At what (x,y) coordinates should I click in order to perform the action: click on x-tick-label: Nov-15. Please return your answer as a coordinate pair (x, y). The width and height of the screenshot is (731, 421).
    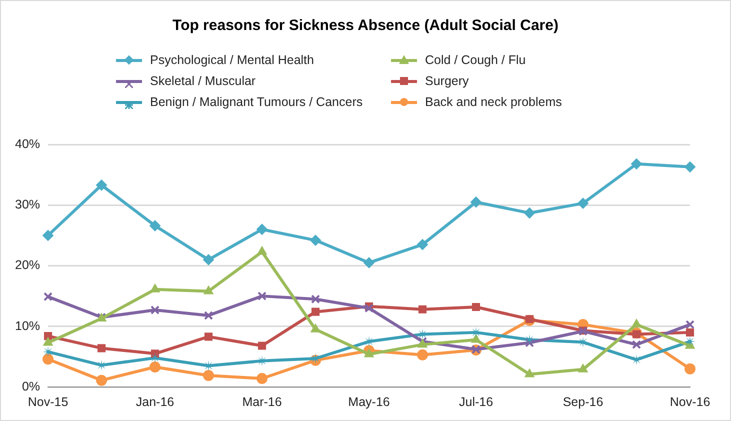
    Looking at the image, I should click on (48, 401).